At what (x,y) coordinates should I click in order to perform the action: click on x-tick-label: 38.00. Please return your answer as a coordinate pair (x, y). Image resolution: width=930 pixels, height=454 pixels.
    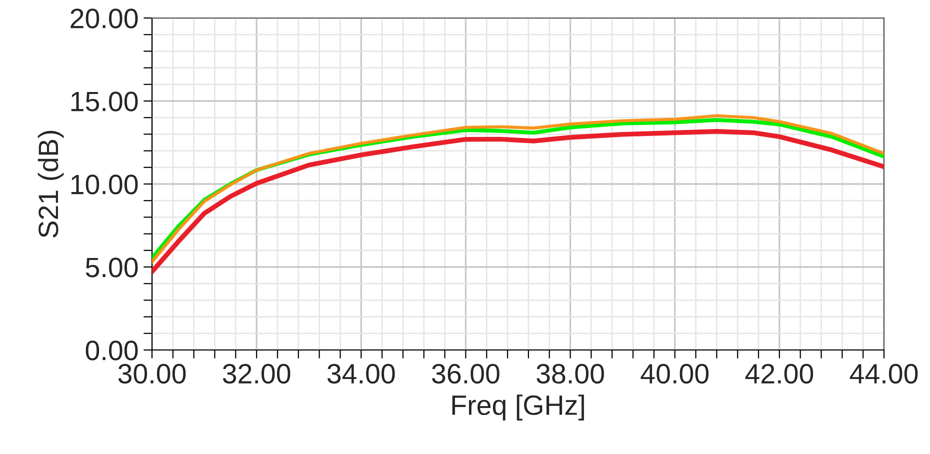
    Looking at the image, I should click on (570, 374).